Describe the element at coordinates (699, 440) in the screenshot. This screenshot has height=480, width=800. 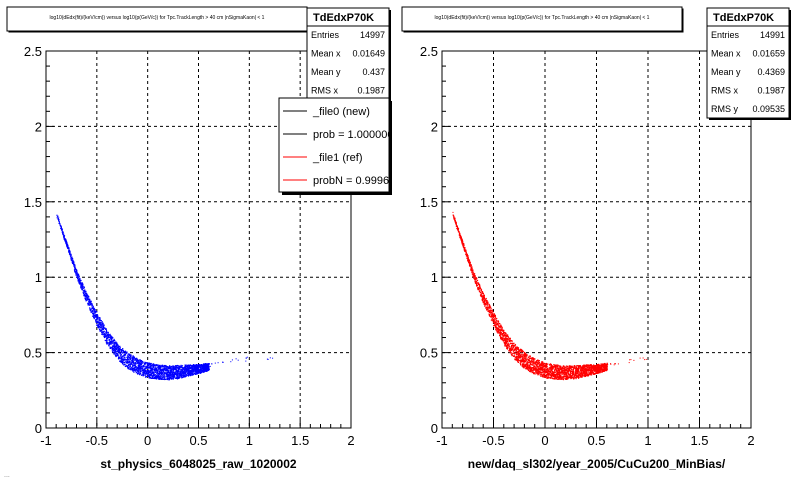
I see `x-tick-label: 1.5` at that location.